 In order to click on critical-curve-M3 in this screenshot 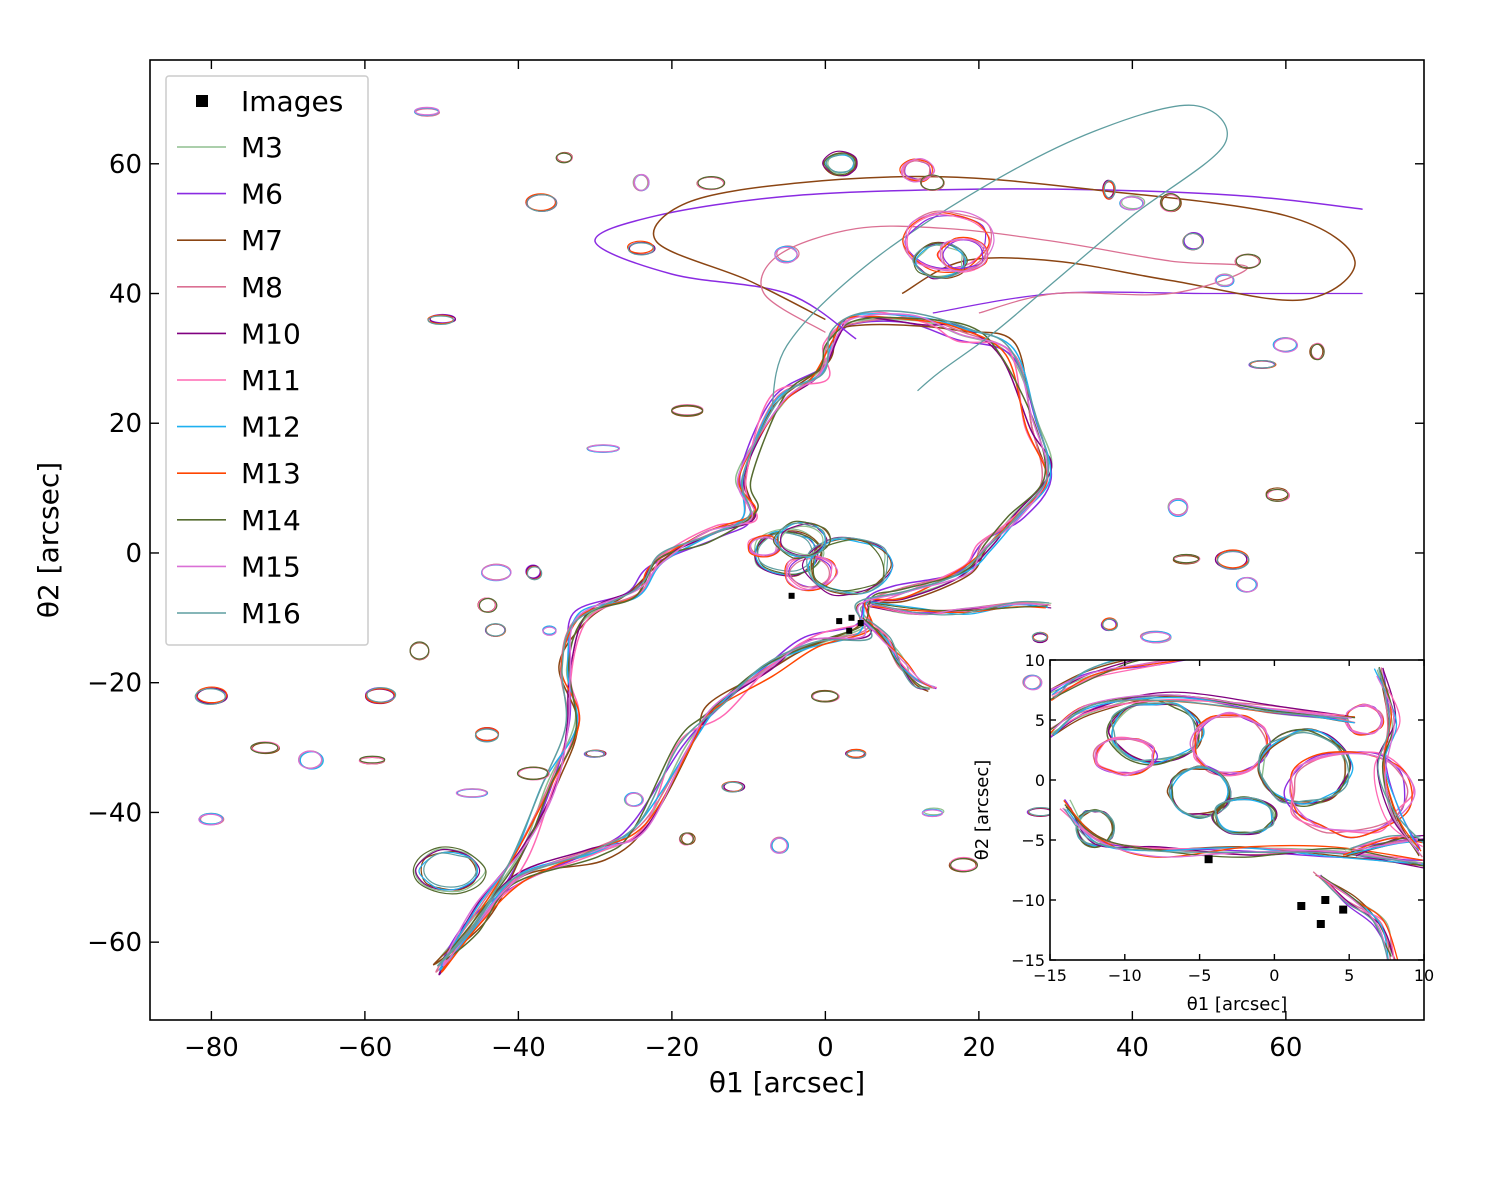, I will do `click(450, 870)`.